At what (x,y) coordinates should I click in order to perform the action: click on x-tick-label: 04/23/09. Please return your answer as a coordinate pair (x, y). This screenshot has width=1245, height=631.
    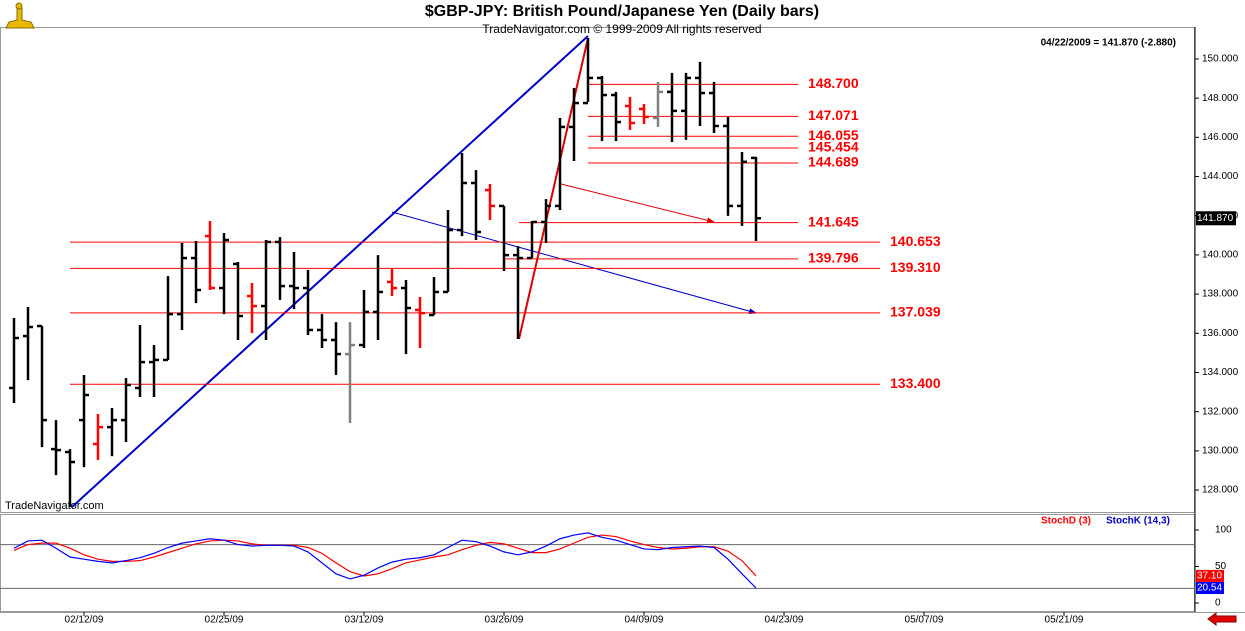
    Looking at the image, I should click on (784, 620).